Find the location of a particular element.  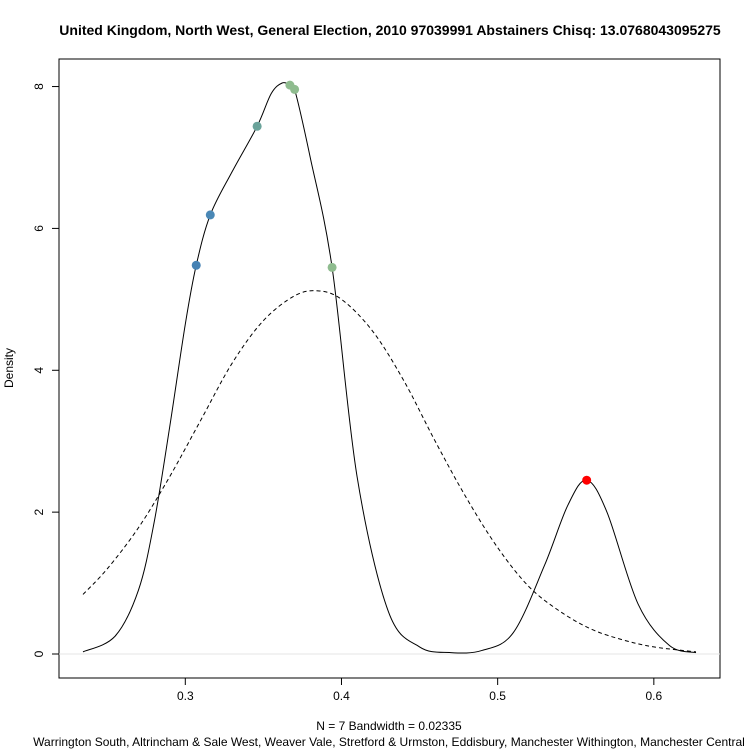

y-tick-label: 6 is located at coordinates (39, 228).